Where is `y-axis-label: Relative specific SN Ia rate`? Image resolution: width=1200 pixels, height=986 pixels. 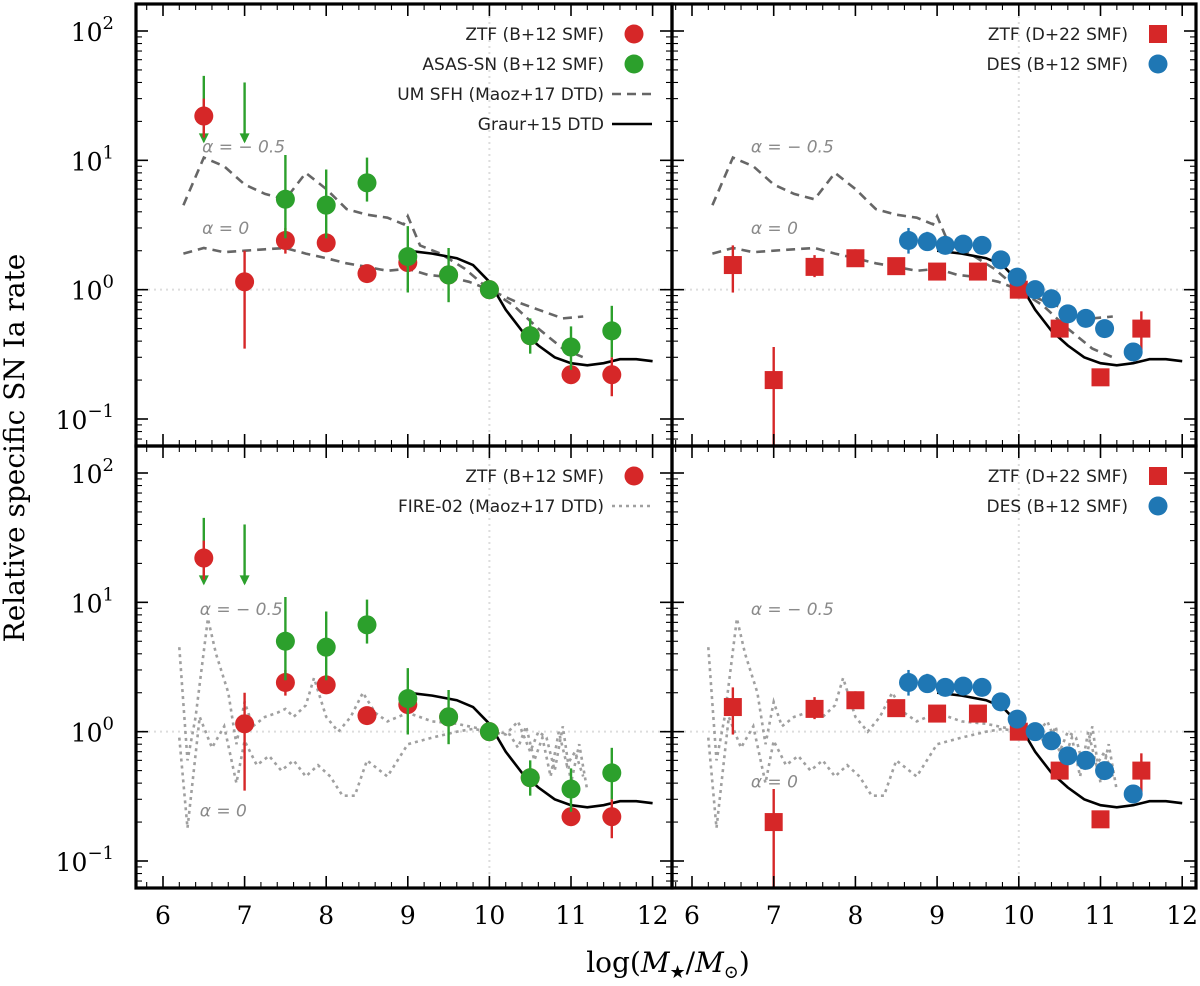 y-axis-label: Relative specific SN Ia rate is located at coordinates (15, 448).